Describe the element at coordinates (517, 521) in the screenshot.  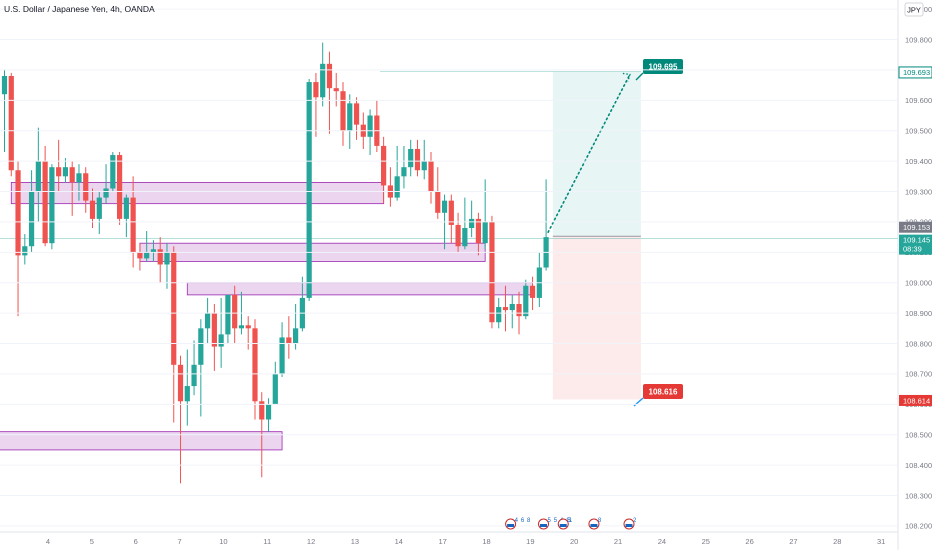
I see `event-count: 4` at that location.